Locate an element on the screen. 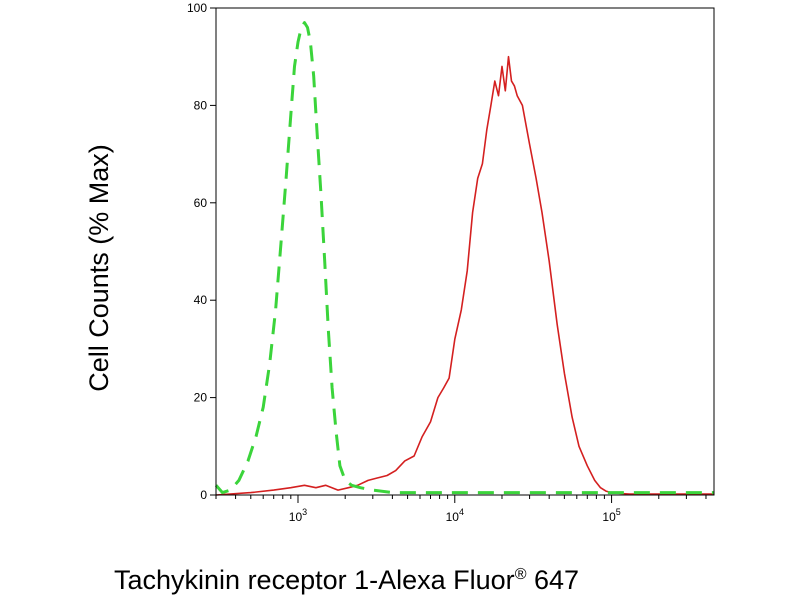  x-tick-label: 10³ is located at coordinates (298, 515).